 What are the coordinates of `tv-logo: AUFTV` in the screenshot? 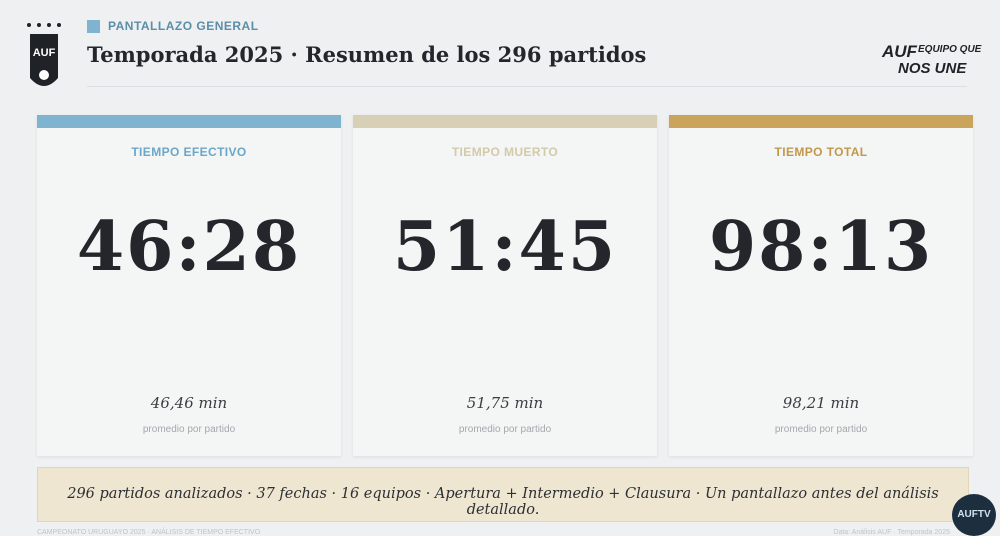 It's located at (974, 515).